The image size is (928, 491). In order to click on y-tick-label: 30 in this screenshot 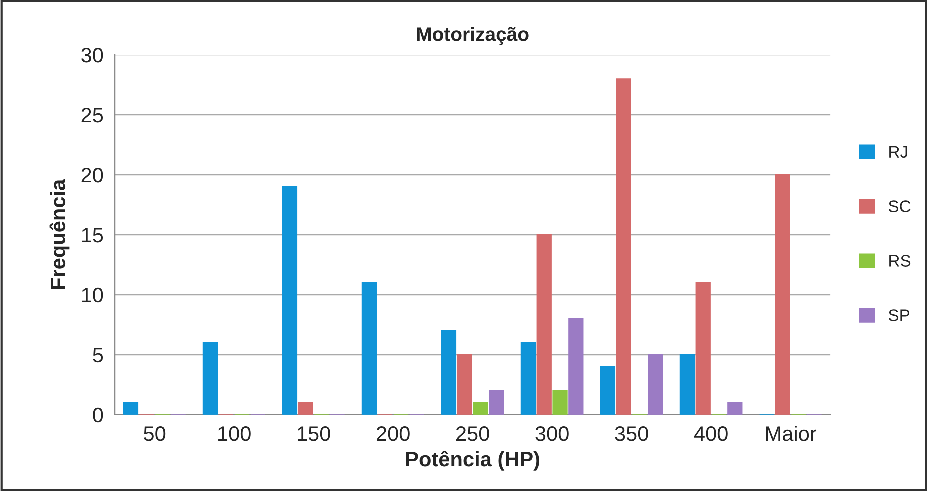, I will do `click(93, 55)`.